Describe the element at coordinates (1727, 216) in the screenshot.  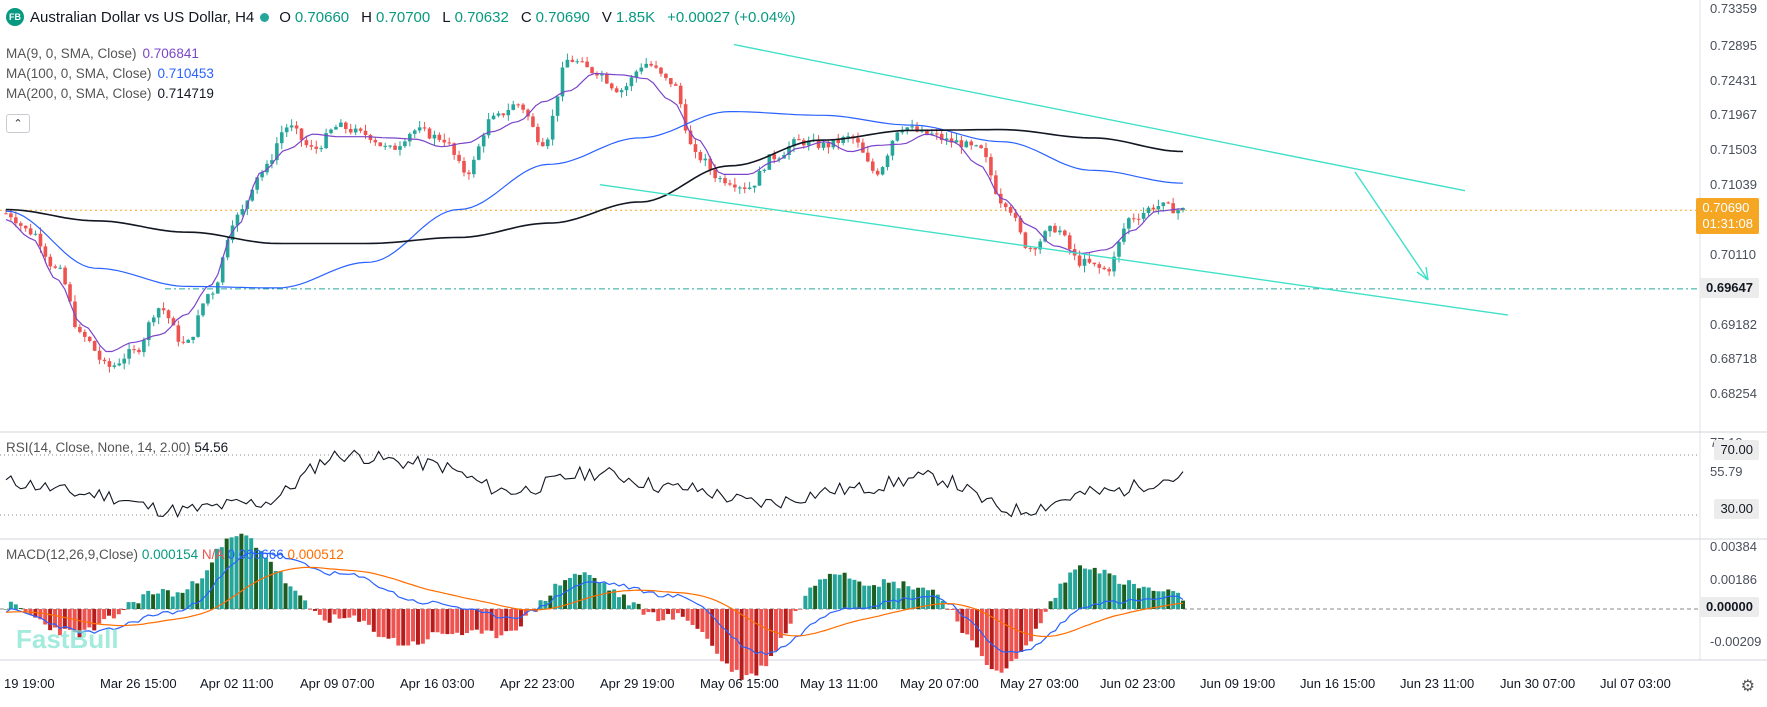
I see `current-price-tag: 0.70690 01:31:08` at that location.